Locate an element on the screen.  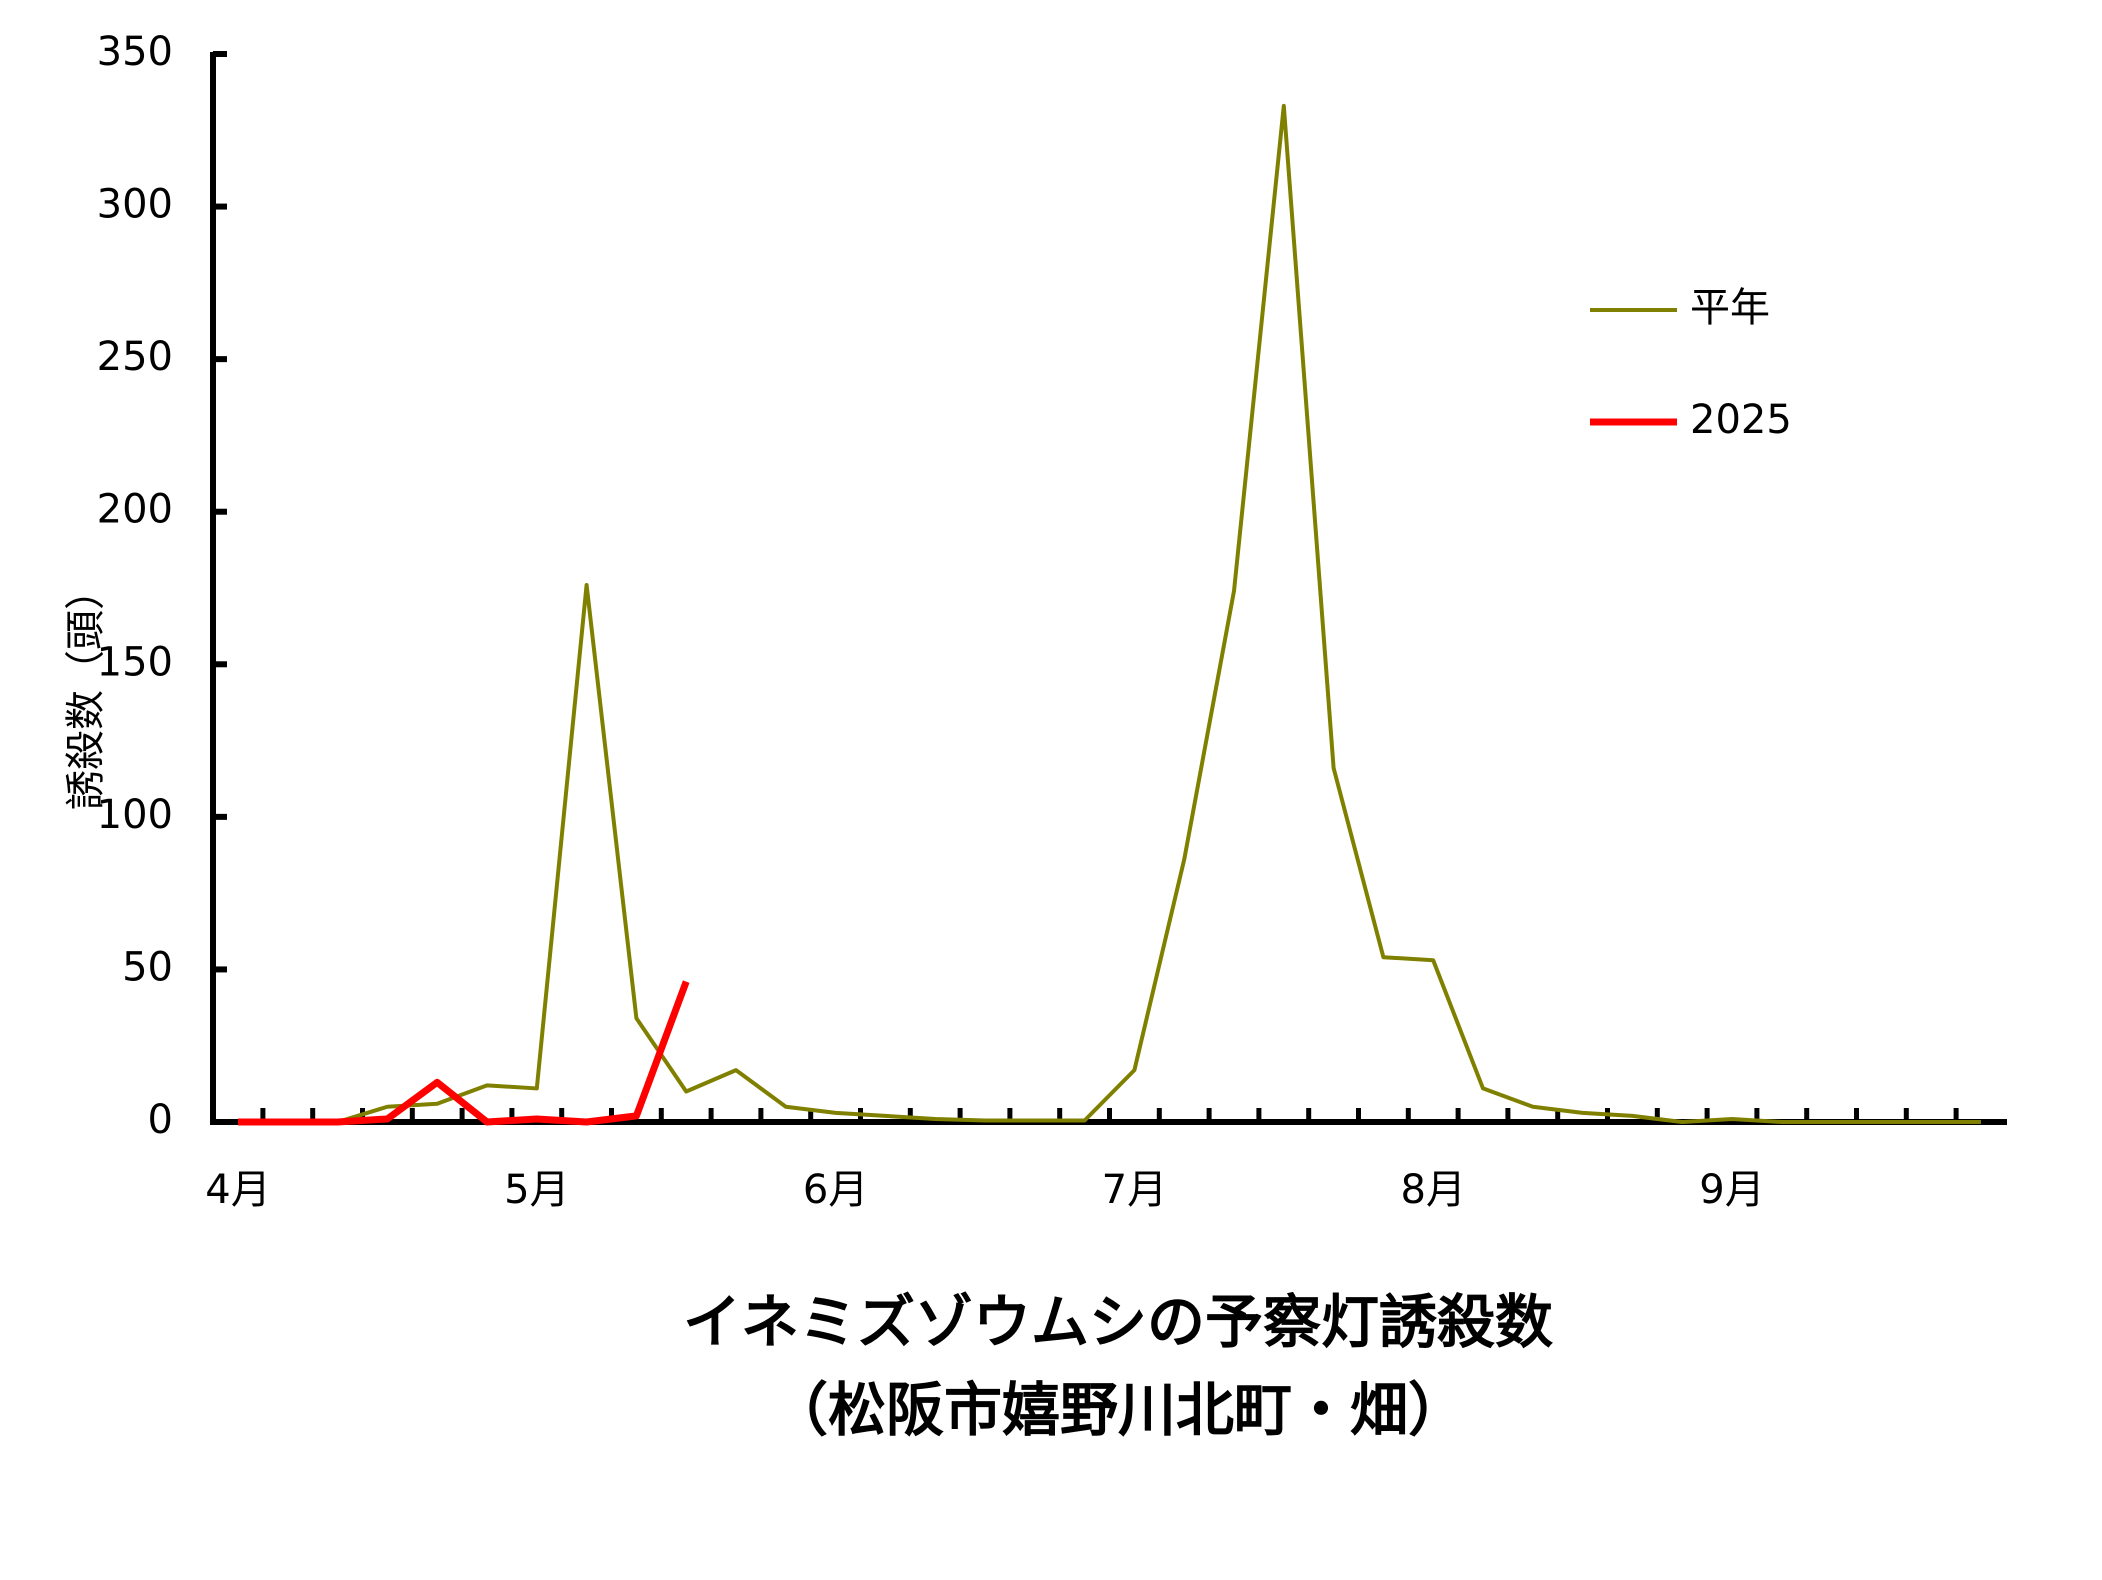
y-tick-label: 50 is located at coordinates (147, 967).